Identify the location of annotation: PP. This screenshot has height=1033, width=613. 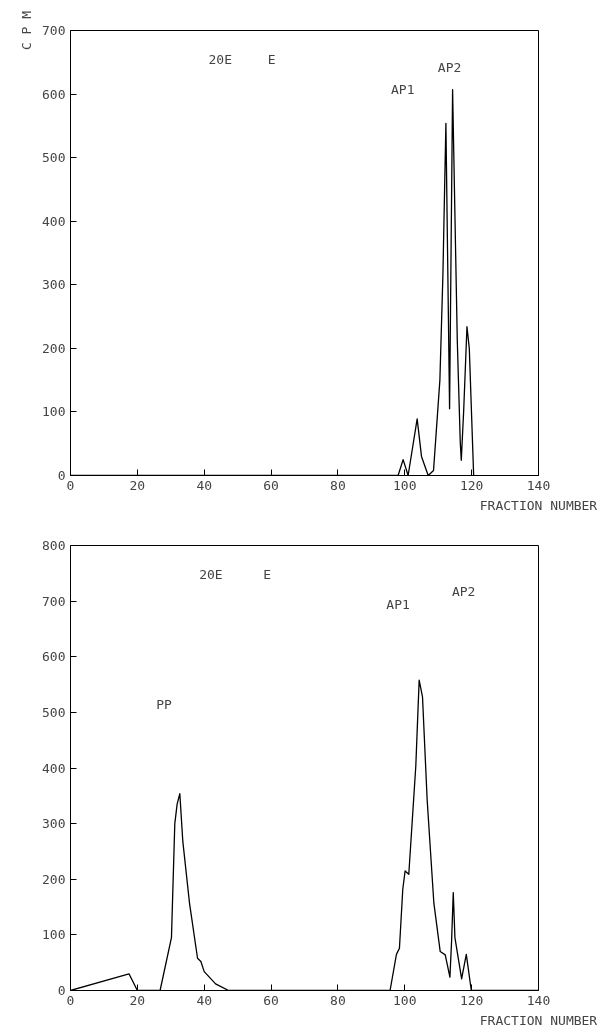
(164, 705).